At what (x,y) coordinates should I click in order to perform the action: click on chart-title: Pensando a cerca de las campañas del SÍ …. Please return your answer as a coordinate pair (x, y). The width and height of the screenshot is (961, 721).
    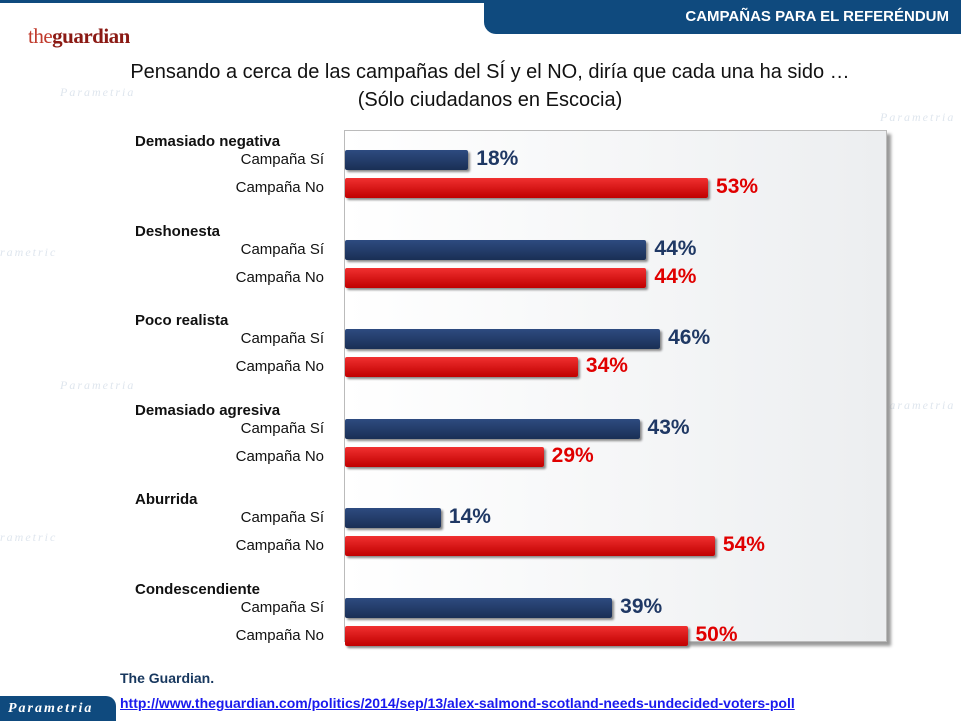
    Looking at the image, I should click on (490, 86).